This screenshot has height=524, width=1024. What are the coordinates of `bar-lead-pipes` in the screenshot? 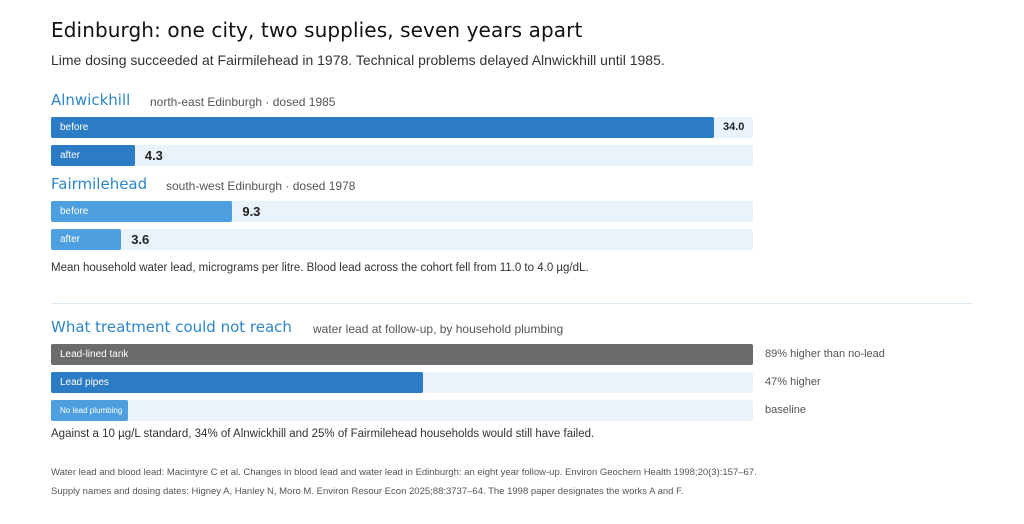 It's located at (237, 382).